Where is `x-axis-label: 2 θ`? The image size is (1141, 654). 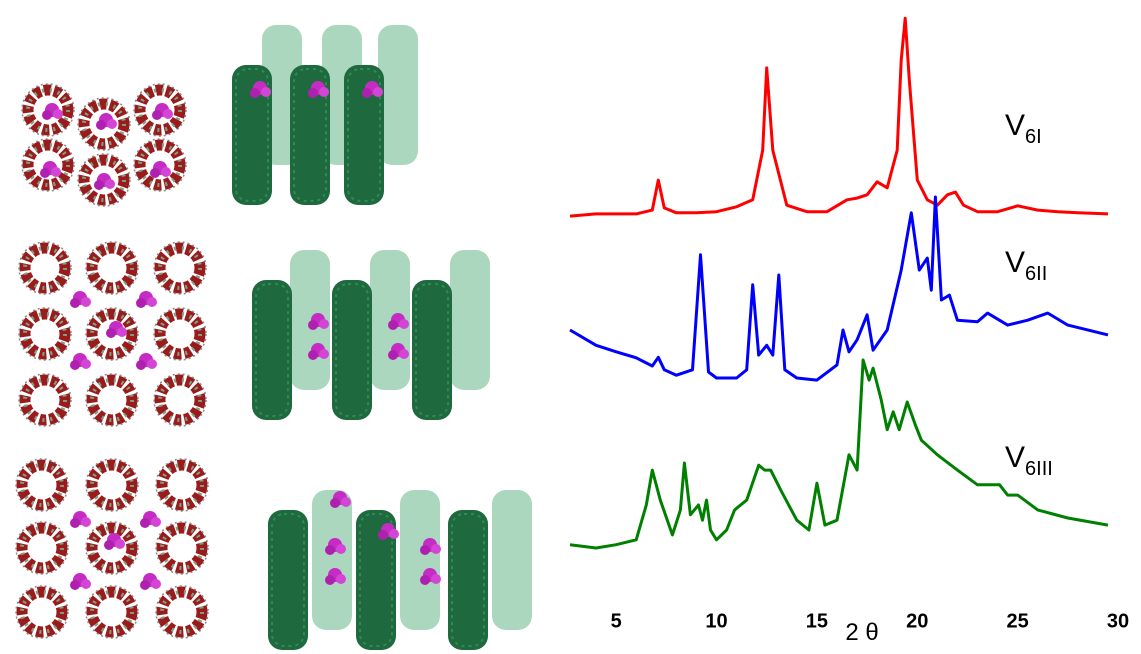 x-axis-label: 2 θ is located at coordinates (861, 632).